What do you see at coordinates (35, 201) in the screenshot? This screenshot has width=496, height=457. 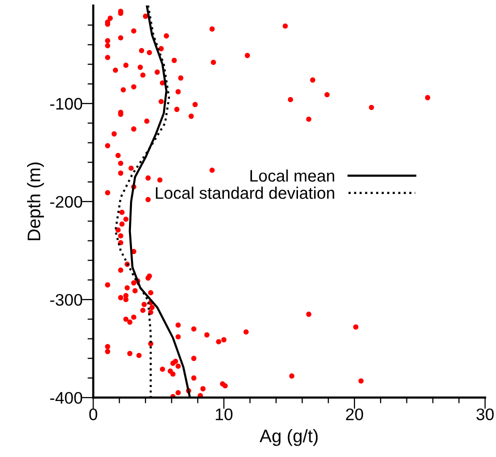 I see `y-axis-title: Depth (m)` at bounding box center [35, 201].